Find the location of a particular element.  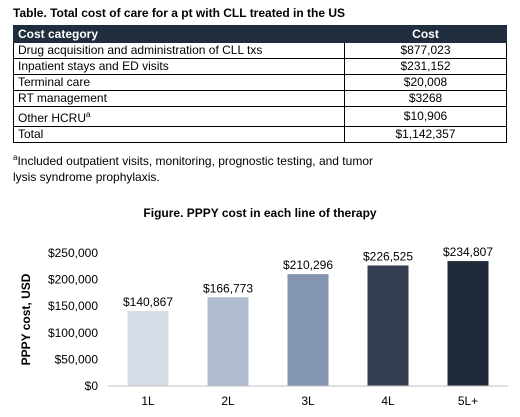

row-category: Inpatient stays and ED visits is located at coordinates (179, 66).